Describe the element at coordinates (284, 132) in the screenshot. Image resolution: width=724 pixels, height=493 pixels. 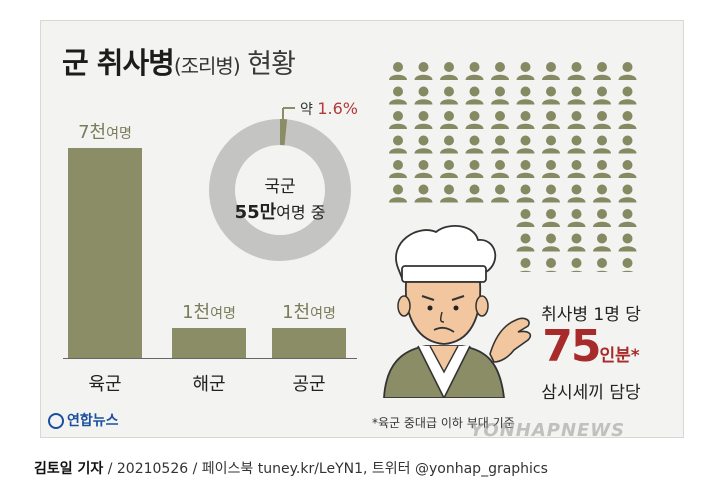
I see `donut-slice` at that location.